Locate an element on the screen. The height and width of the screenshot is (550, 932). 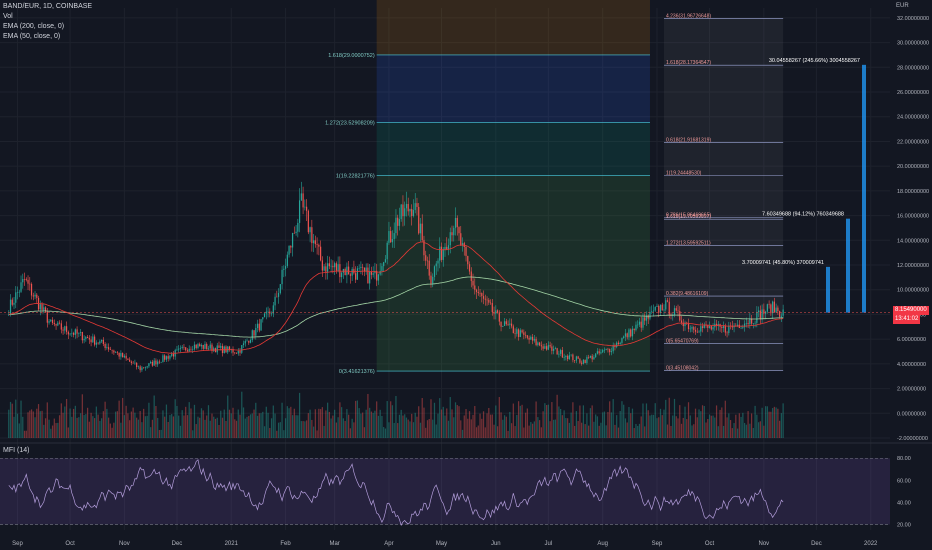
vol-label: Vol is located at coordinates (8, 16).